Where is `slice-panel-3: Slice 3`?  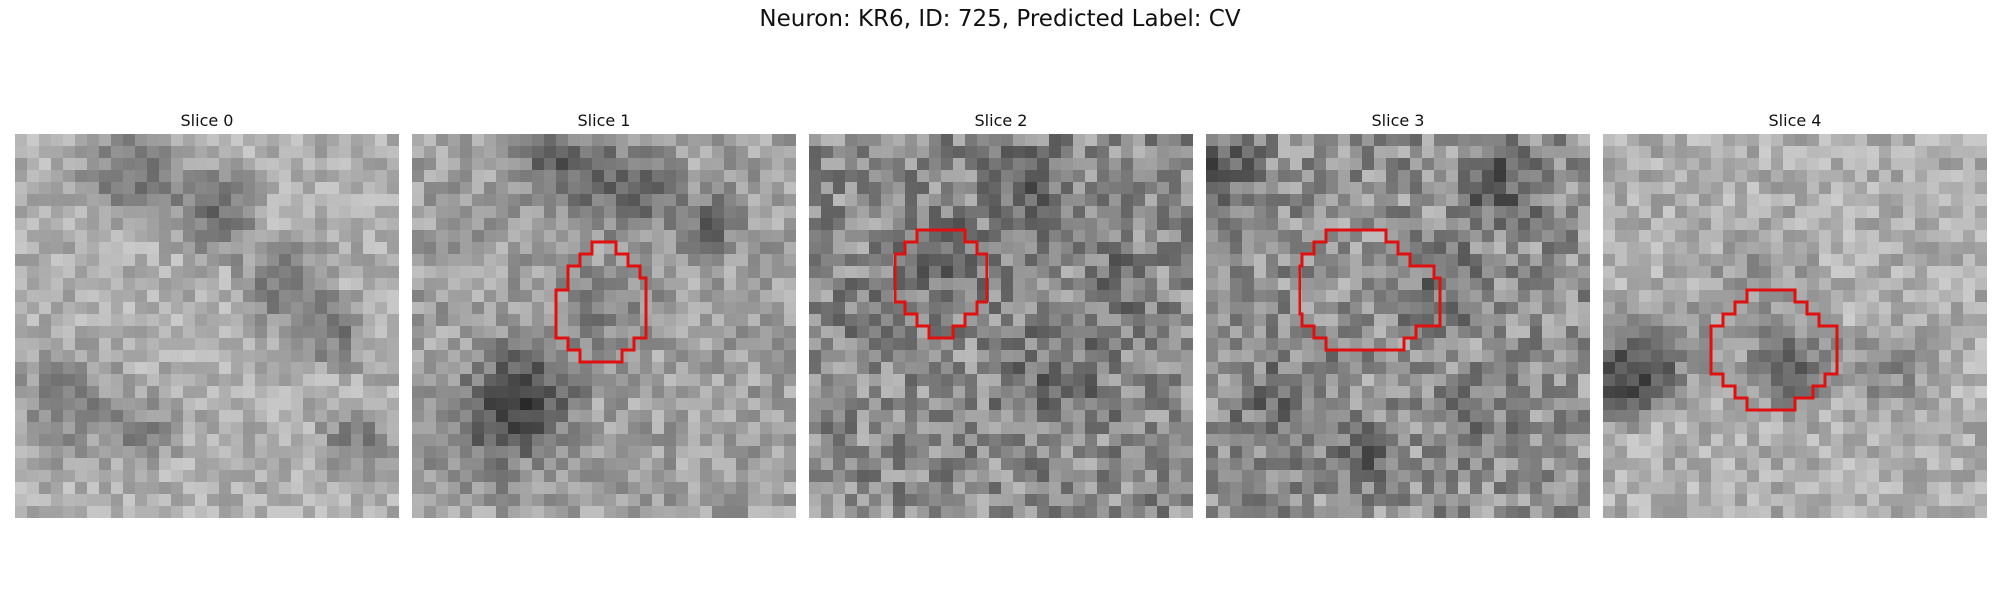
slice-panel-3: Slice 3 is located at coordinates (1398, 313).